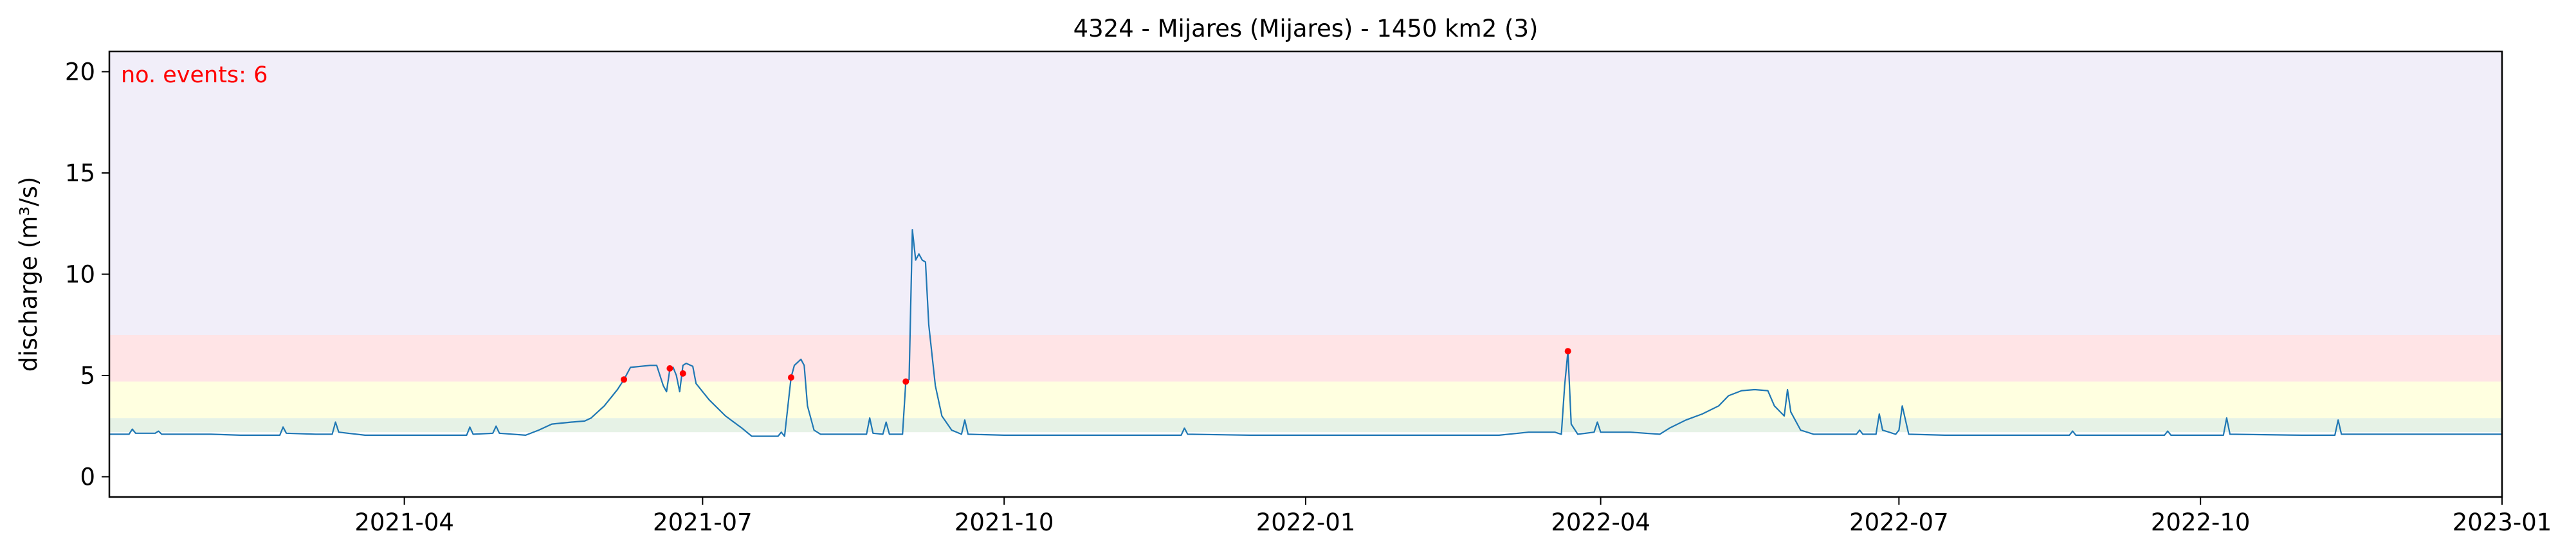  I want to click on x-tick-label-5: 2022-07, so click(1899, 522).